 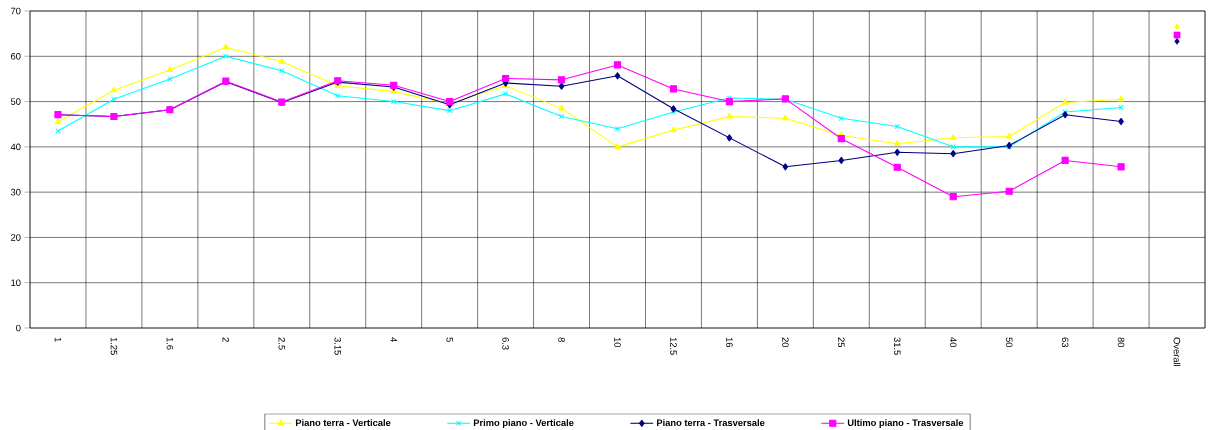 What do you see at coordinates (561, 339) in the screenshot?
I see `x-tick-label: 8` at bounding box center [561, 339].